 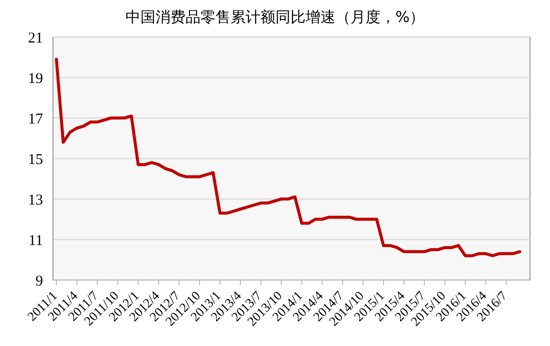 What do you see at coordinates (275, 17) in the screenshot?
I see `chart-title: 中国消费品零售累计额同比增速（月度，%）` at bounding box center [275, 17].